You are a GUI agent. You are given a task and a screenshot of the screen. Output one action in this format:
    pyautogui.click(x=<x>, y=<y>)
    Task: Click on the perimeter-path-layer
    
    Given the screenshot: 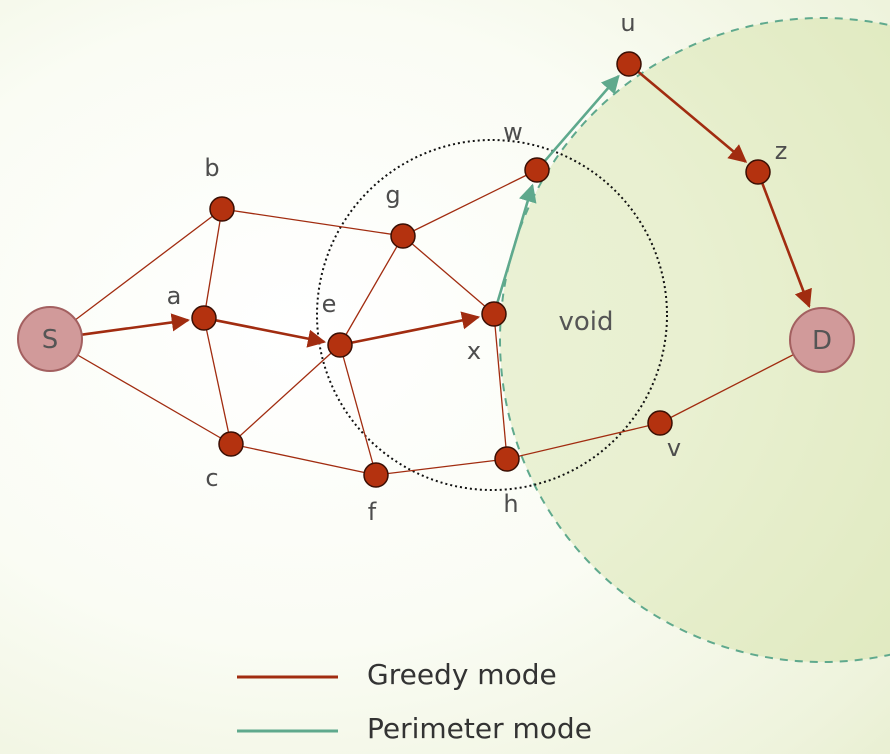 What is the action you would take?
    pyautogui.click(x=558, y=188)
    